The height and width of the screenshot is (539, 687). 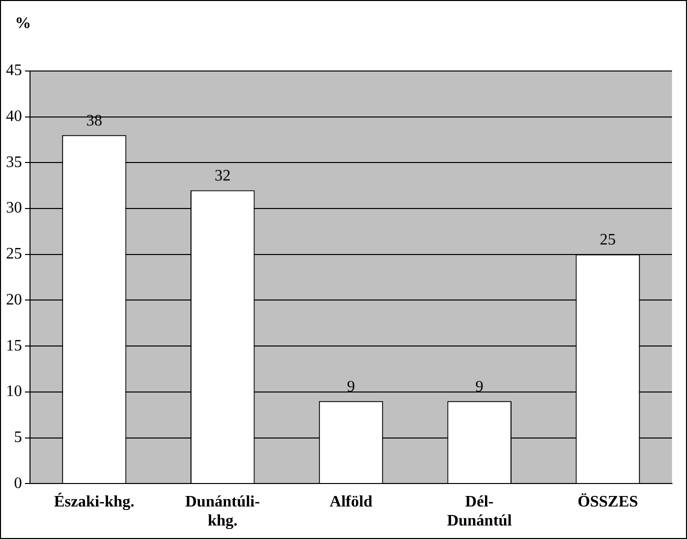 What do you see at coordinates (14, 299) in the screenshot?
I see `y-tick-label: 20` at bounding box center [14, 299].